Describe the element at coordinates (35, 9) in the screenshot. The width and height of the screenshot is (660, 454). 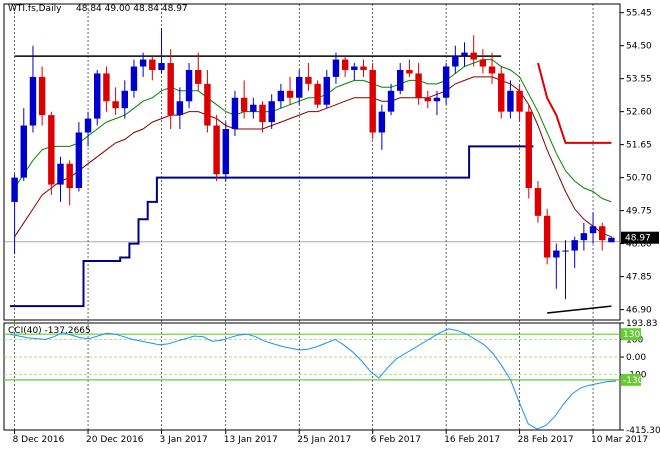
I see `chart-title: WTI.fs,Daily` at that location.